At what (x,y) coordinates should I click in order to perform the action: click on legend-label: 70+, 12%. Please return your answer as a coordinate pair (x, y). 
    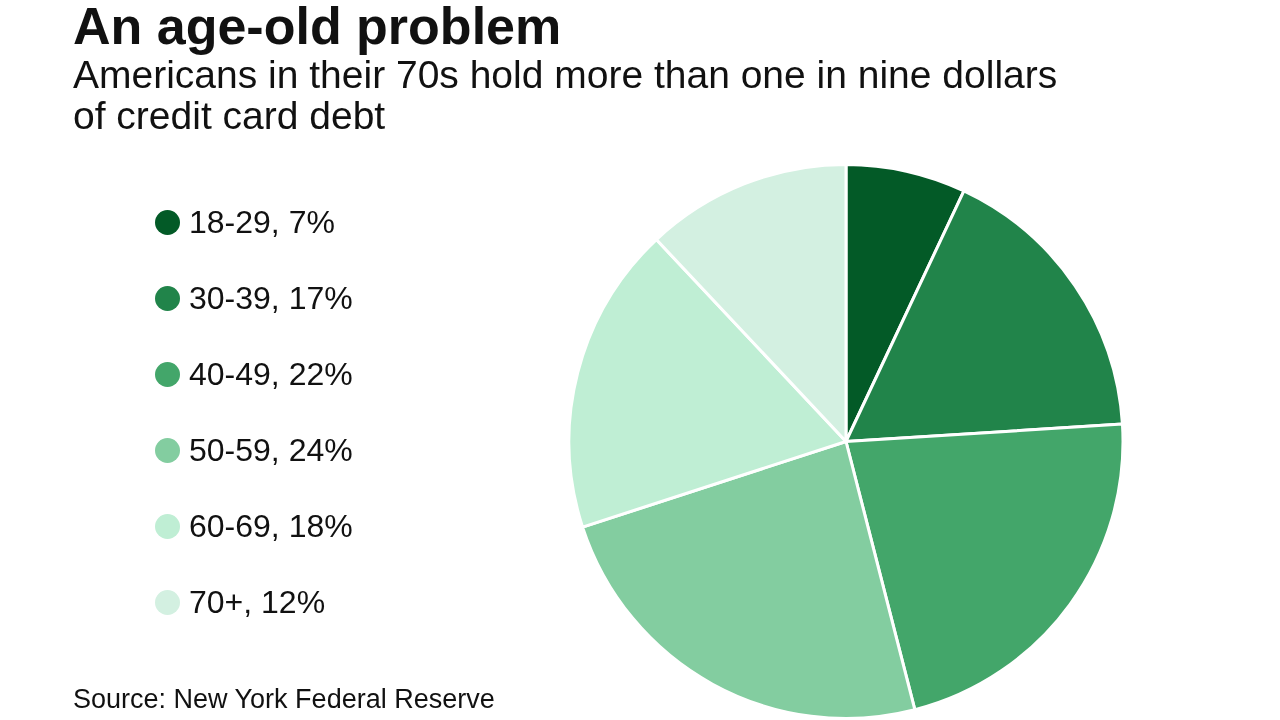
    Looking at the image, I should click on (257, 602).